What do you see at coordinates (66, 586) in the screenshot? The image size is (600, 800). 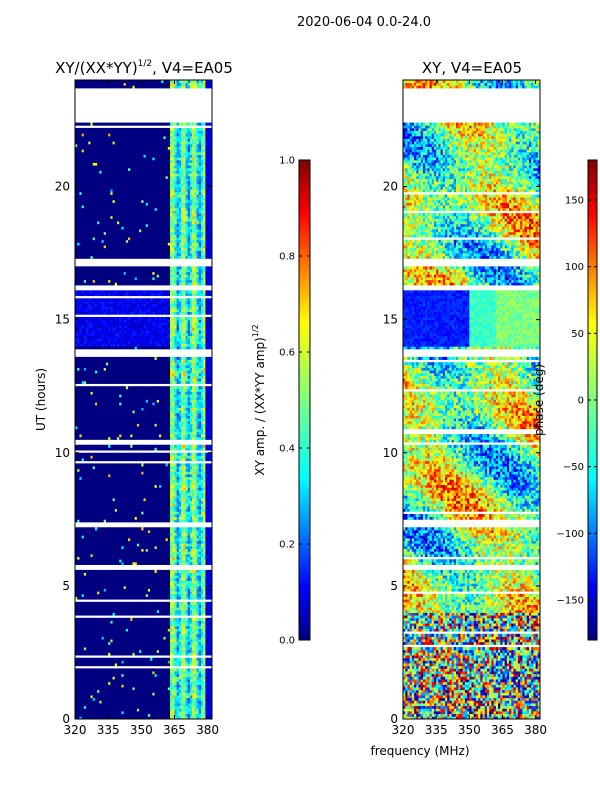 I see `amplitude-ytick-label: 5` at bounding box center [66, 586].